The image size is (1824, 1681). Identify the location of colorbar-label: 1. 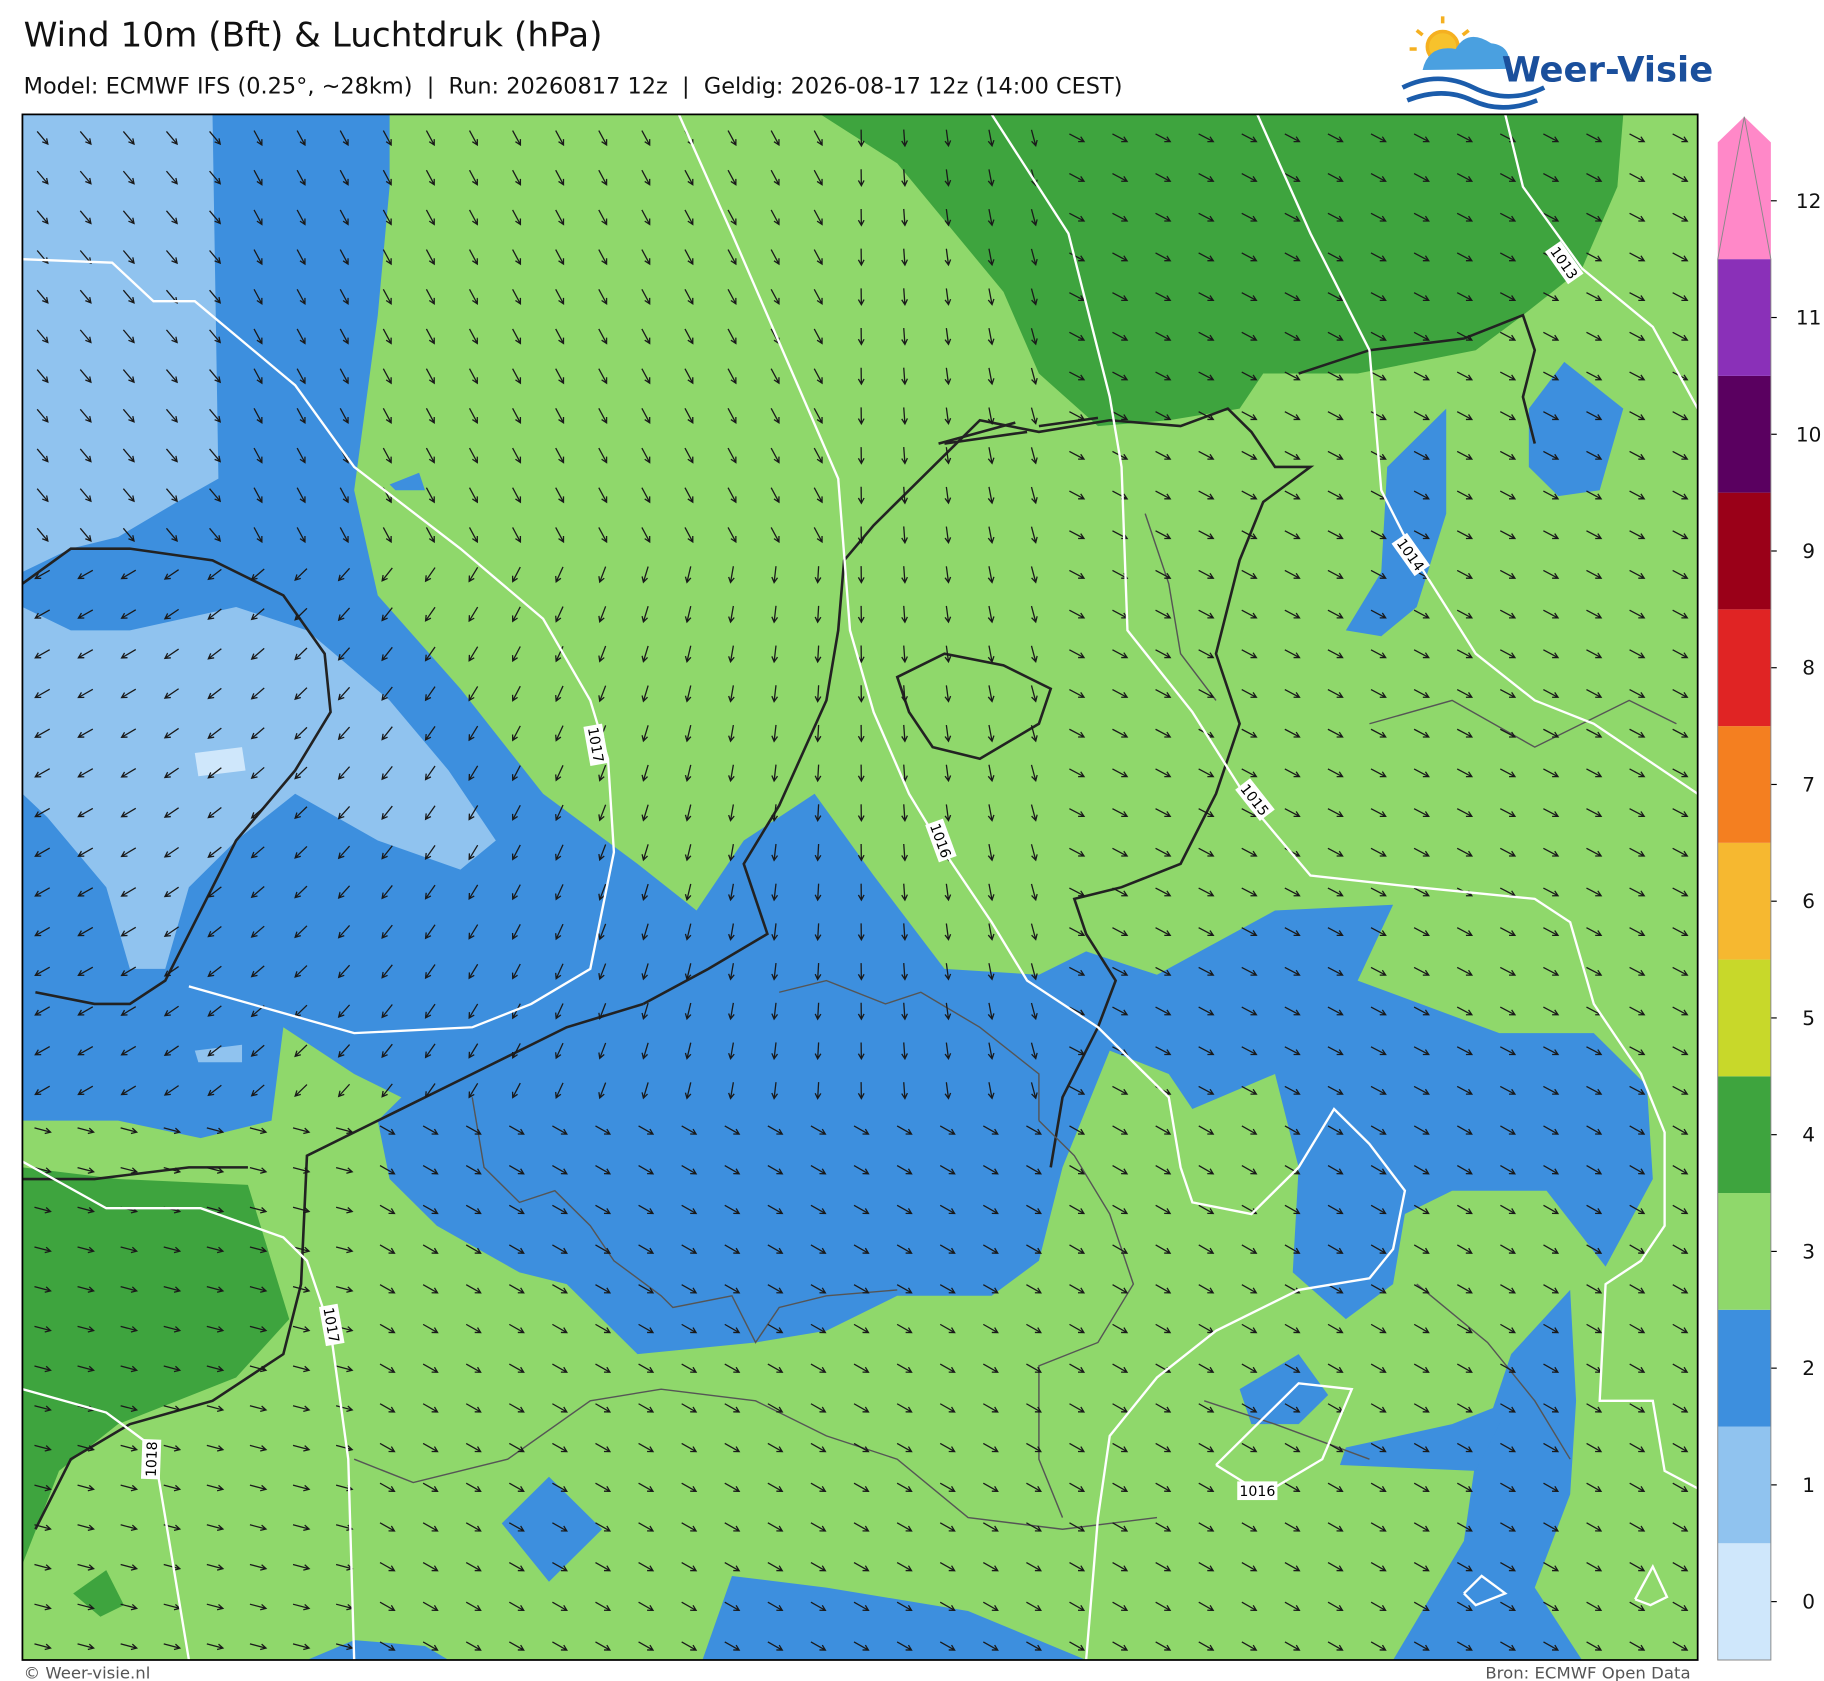
(1808, 1485).